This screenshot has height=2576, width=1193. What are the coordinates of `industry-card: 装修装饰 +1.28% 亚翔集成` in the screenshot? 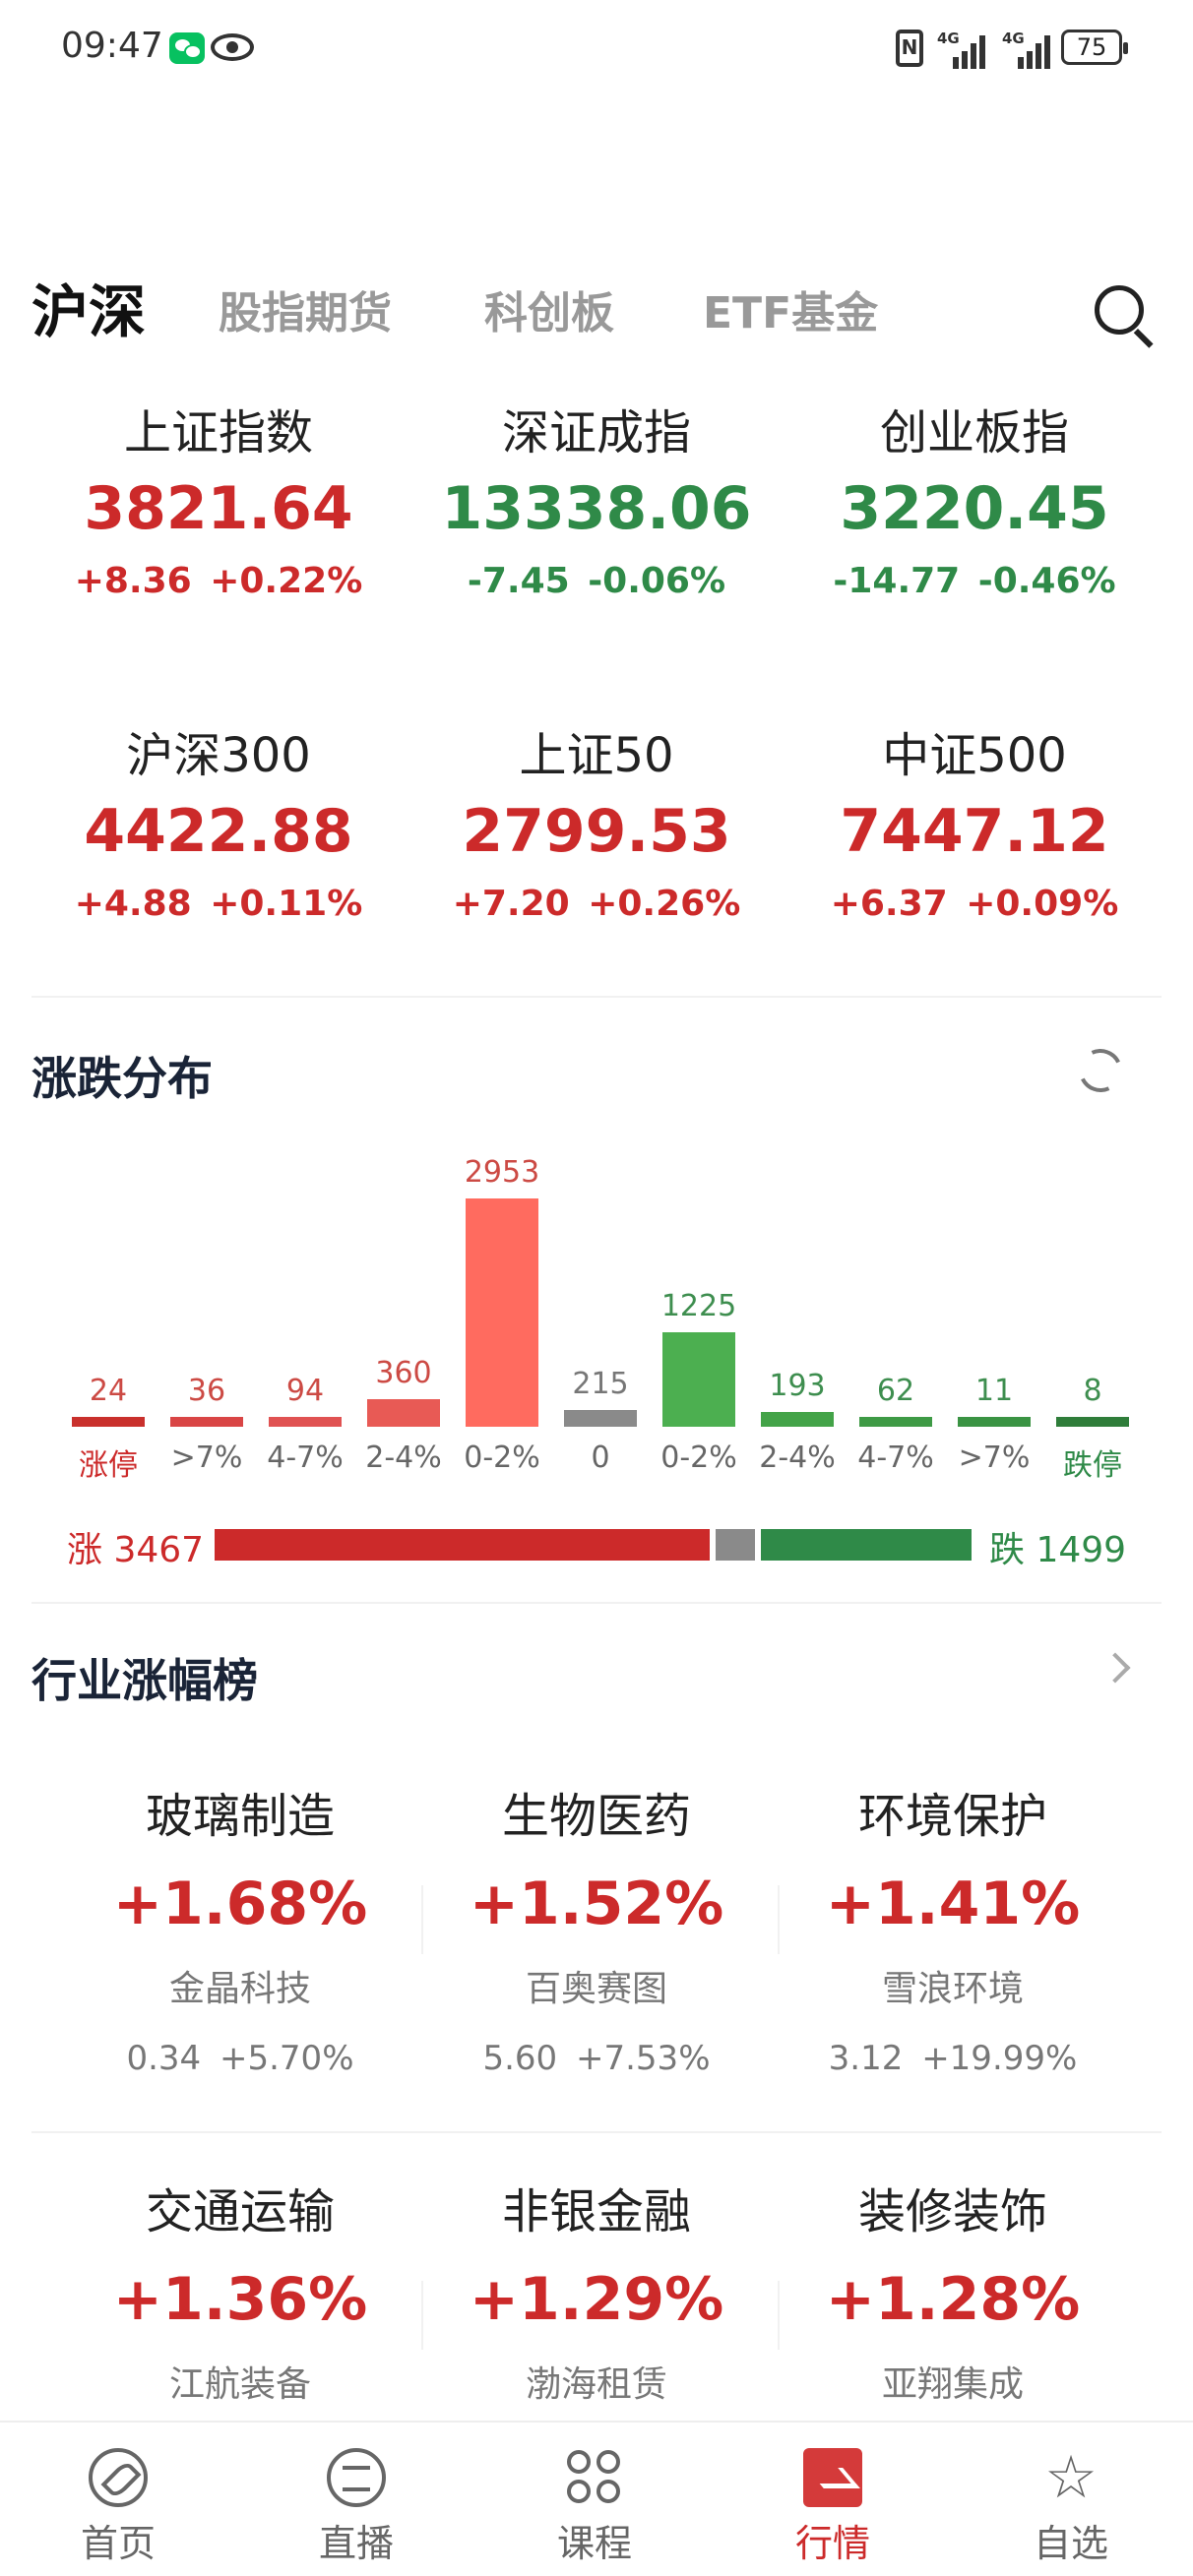 It's located at (953, 2290).